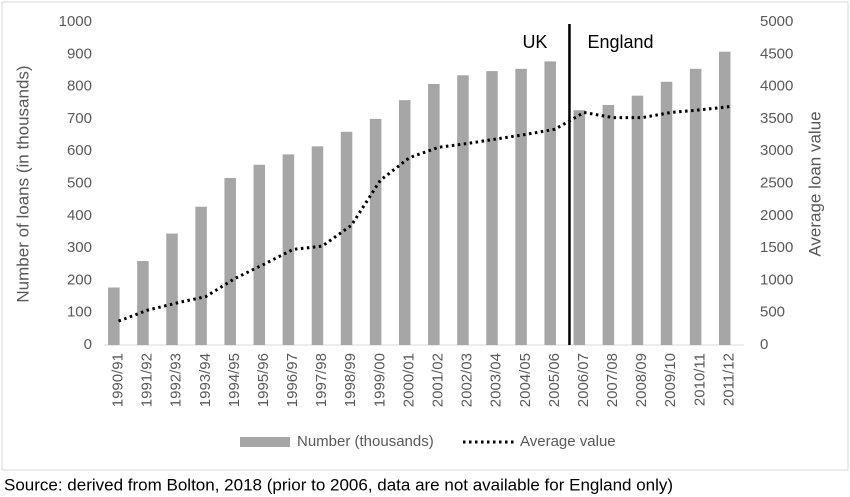 The height and width of the screenshot is (497, 850). I want to click on y-tick-label: 300, so click(79, 247).